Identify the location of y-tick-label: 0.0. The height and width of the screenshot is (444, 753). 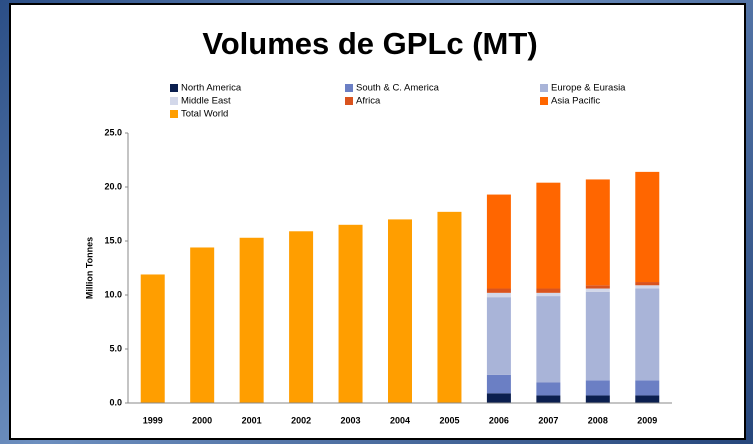
(115, 402).